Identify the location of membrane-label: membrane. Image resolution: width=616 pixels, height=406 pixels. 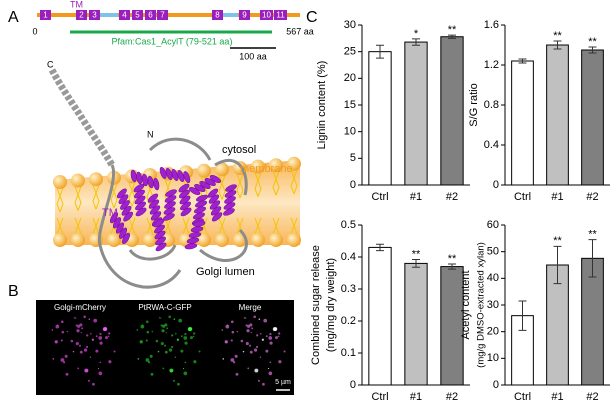
(266, 169).